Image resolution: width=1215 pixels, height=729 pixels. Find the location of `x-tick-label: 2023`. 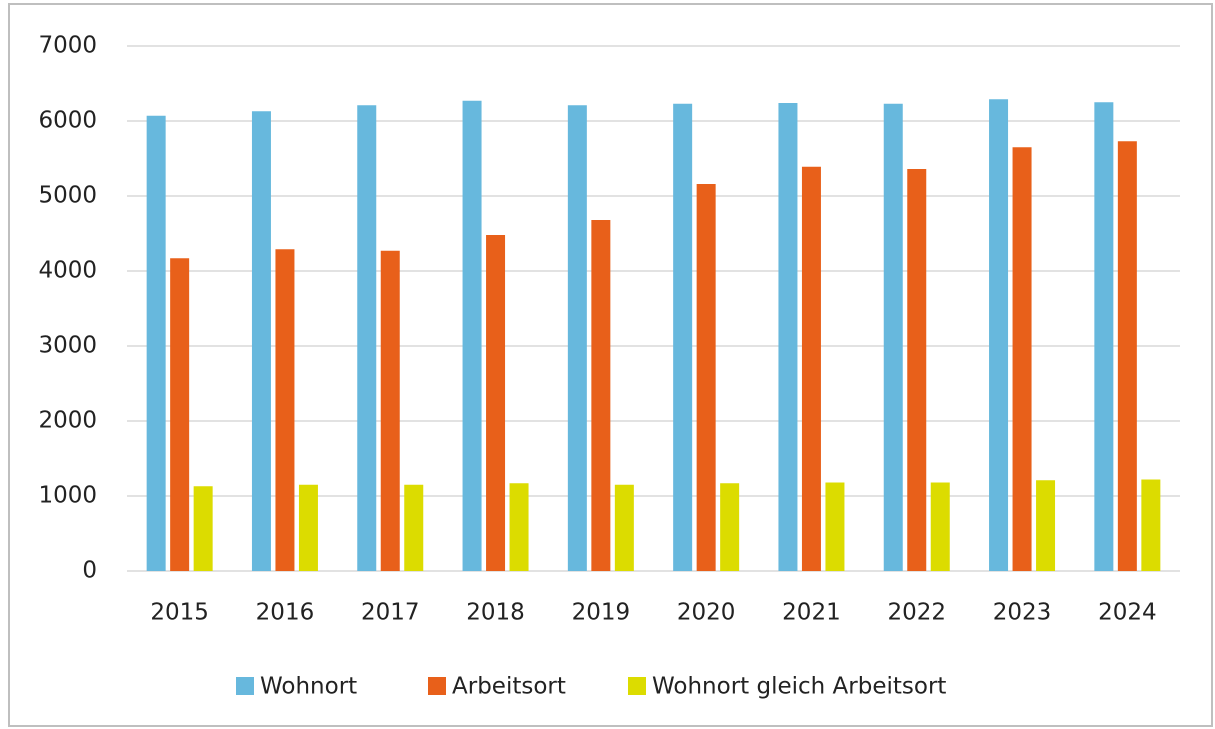

x-tick-label: 2023 is located at coordinates (1022, 613).